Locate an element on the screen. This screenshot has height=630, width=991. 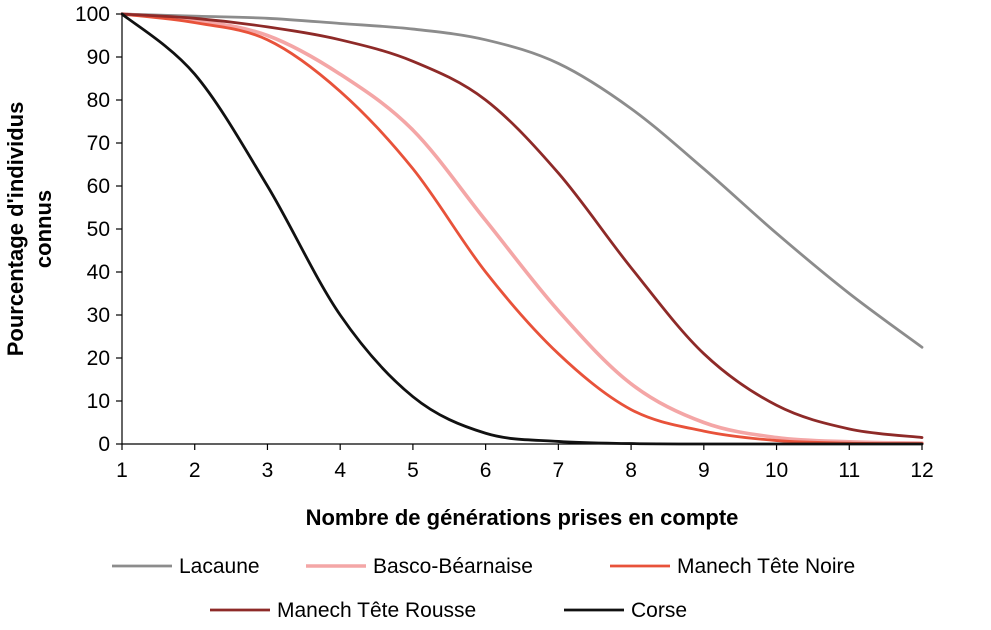
y-axis-title-line2: connus is located at coordinates (43, 229).